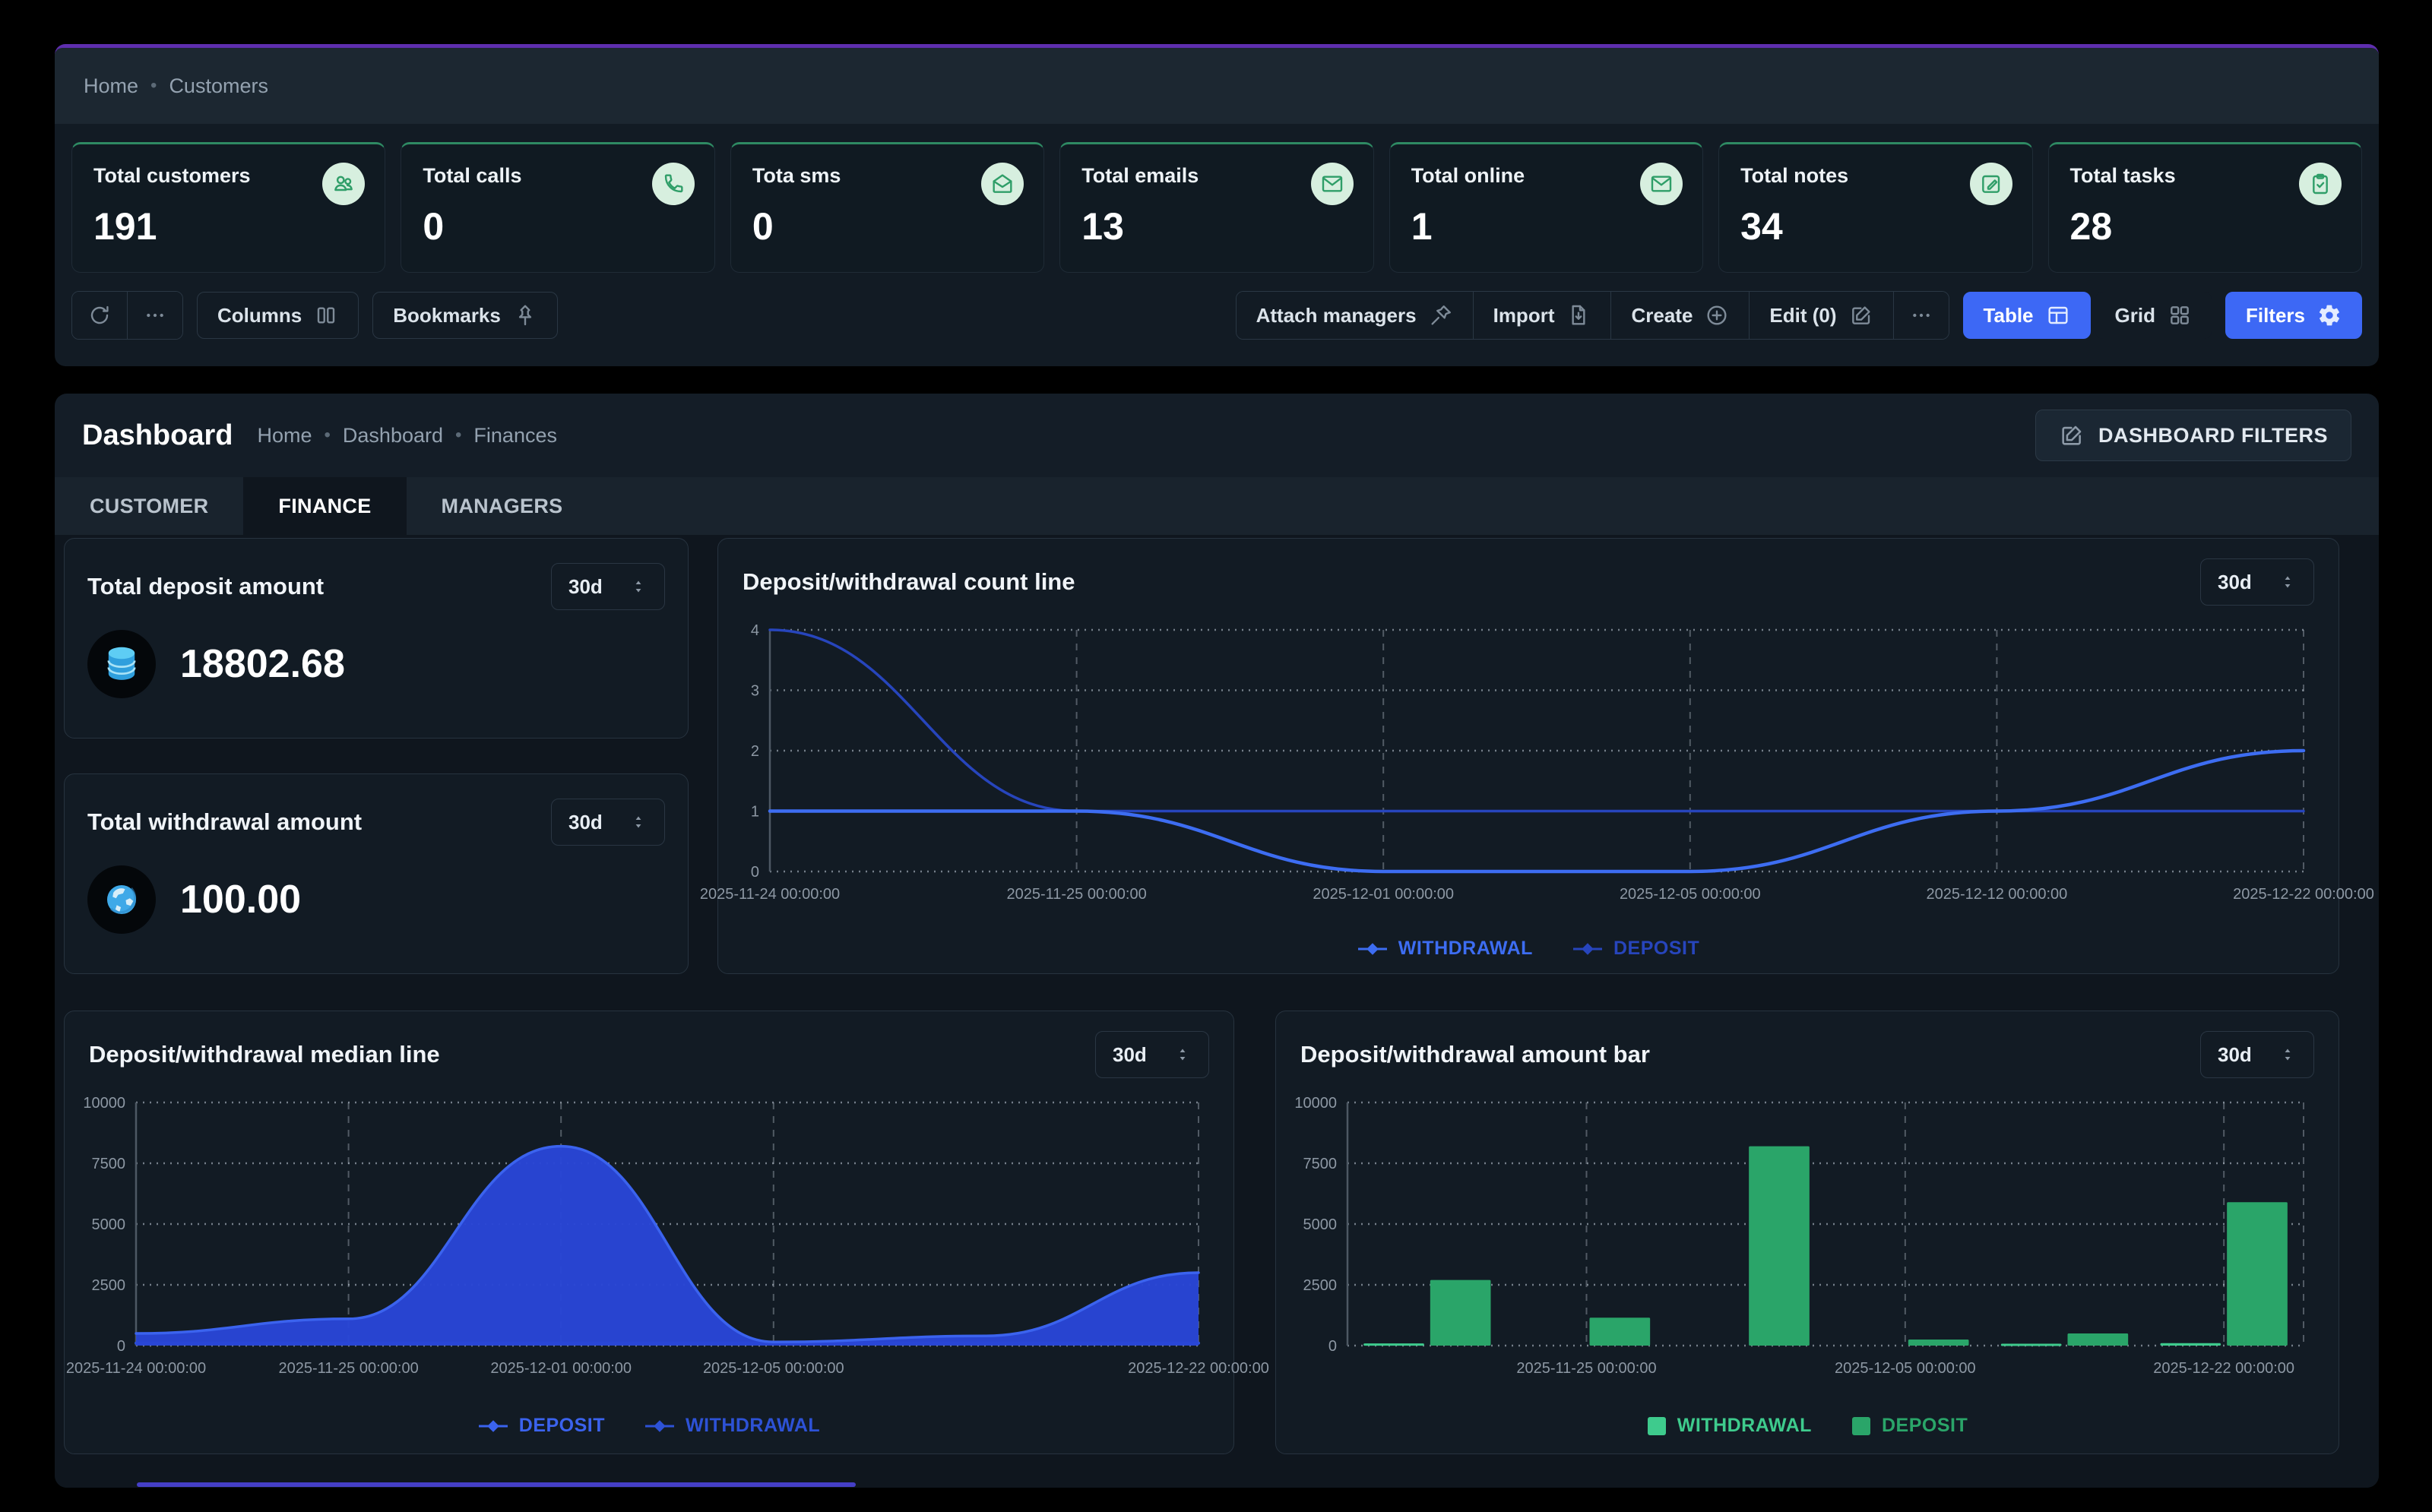 The height and width of the screenshot is (1512, 2432). What do you see at coordinates (218, 85) in the screenshot?
I see `breadcrumb-item: Customers` at bounding box center [218, 85].